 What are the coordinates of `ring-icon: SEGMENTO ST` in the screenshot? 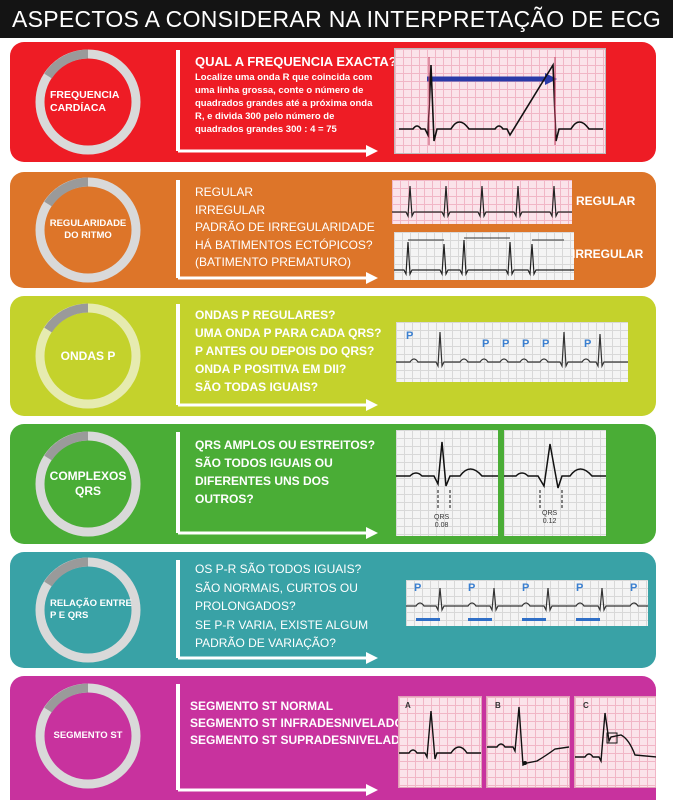 It's located at (88, 736).